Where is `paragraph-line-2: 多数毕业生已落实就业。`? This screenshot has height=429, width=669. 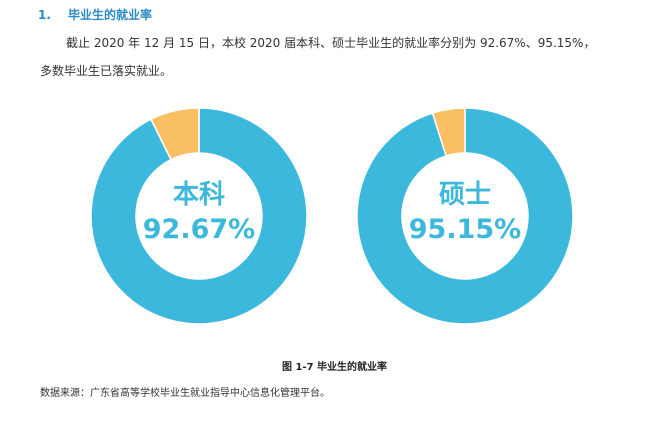 paragraph-line-2: 多数毕业生已落实就业。 is located at coordinates (106, 71).